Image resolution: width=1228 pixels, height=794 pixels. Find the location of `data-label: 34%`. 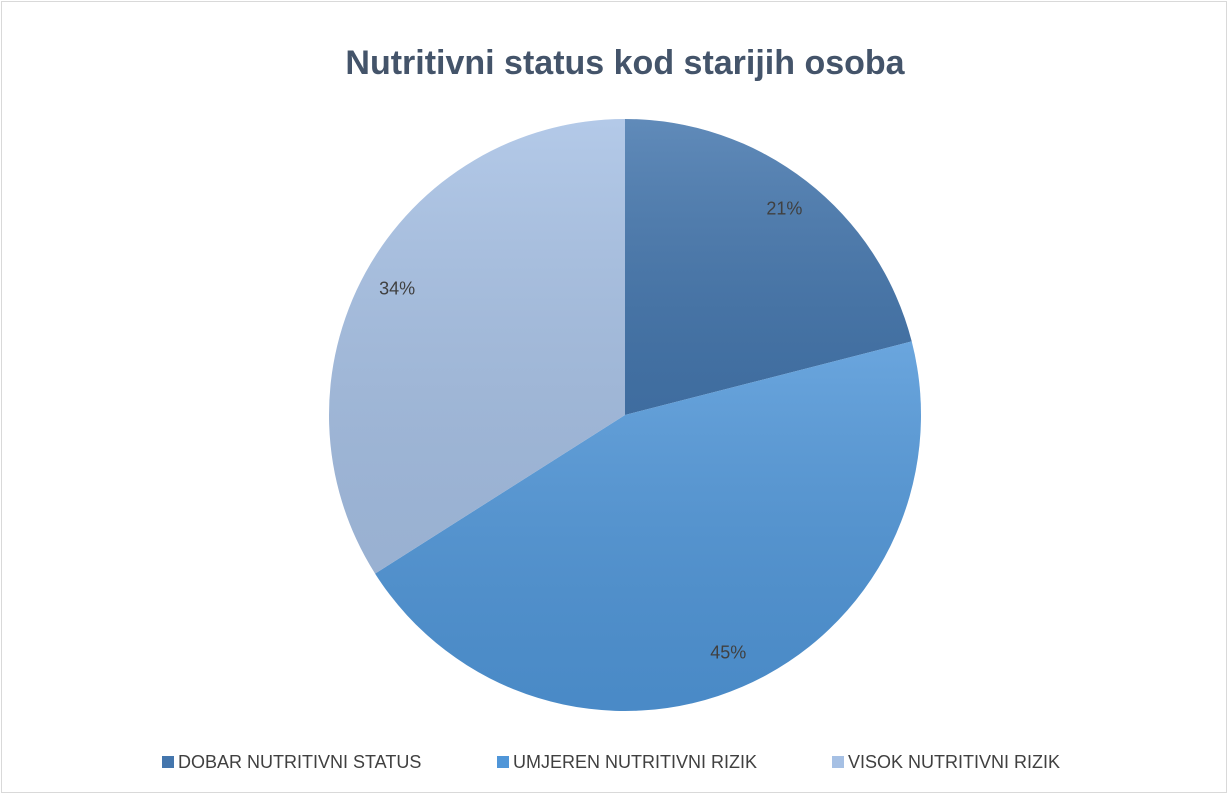

data-label: 34% is located at coordinates (397, 288).